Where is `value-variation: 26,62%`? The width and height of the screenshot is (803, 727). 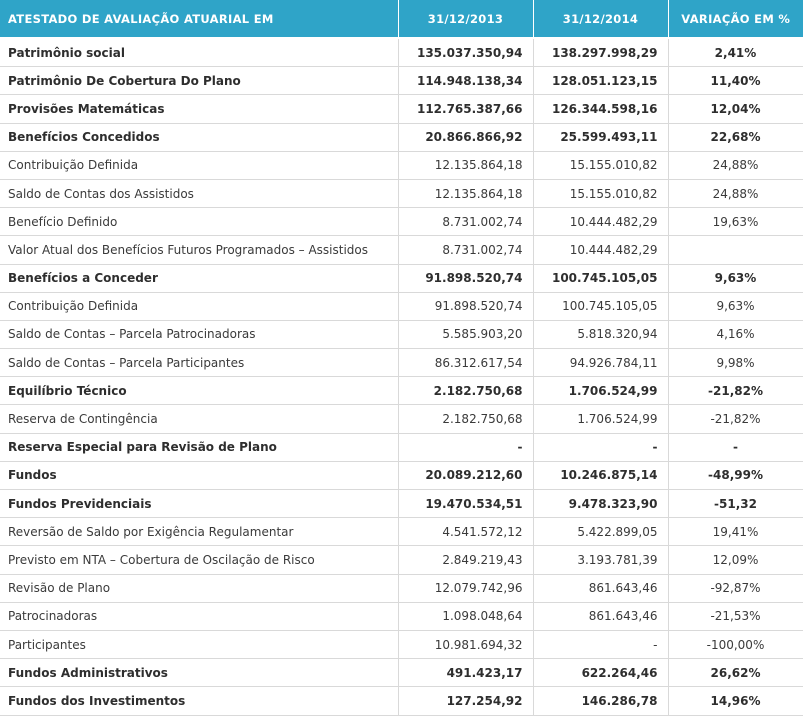 value-variation: 26,62% is located at coordinates (735, 673).